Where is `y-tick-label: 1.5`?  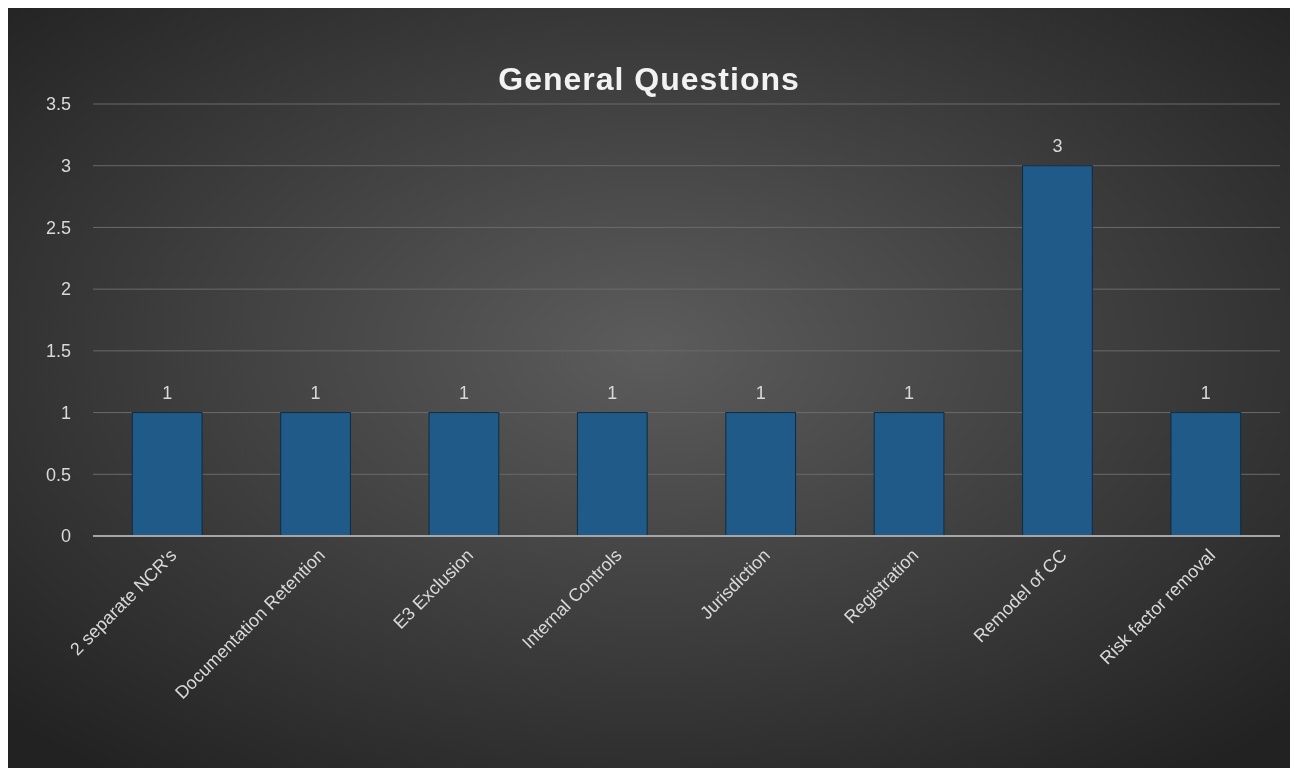
y-tick-label: 1.5 is located at coordinates (58, 351).